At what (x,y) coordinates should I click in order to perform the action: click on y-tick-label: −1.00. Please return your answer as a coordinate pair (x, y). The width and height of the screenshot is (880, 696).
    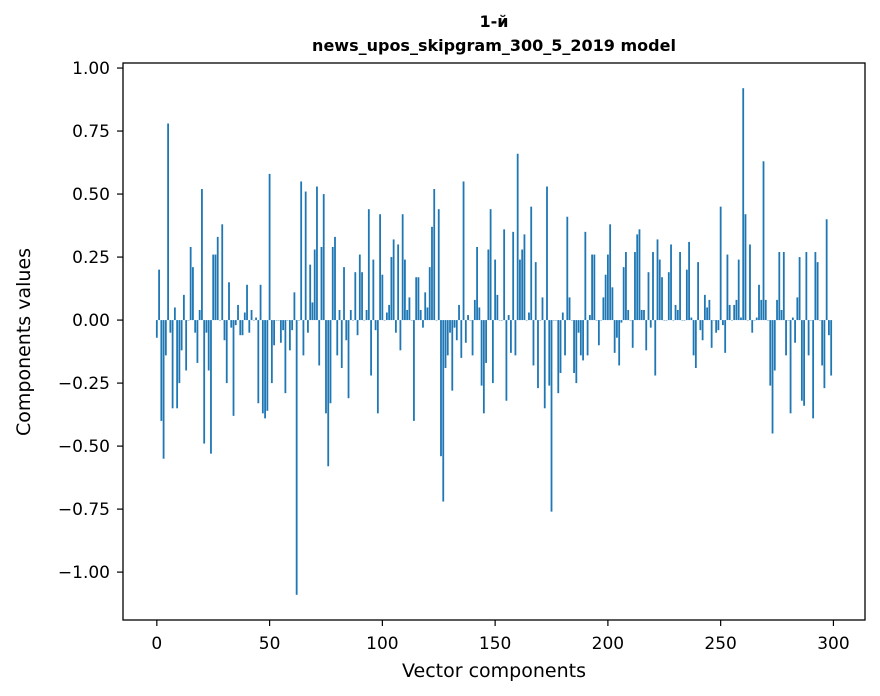
    Looking at the image, I should click on (84, 573).